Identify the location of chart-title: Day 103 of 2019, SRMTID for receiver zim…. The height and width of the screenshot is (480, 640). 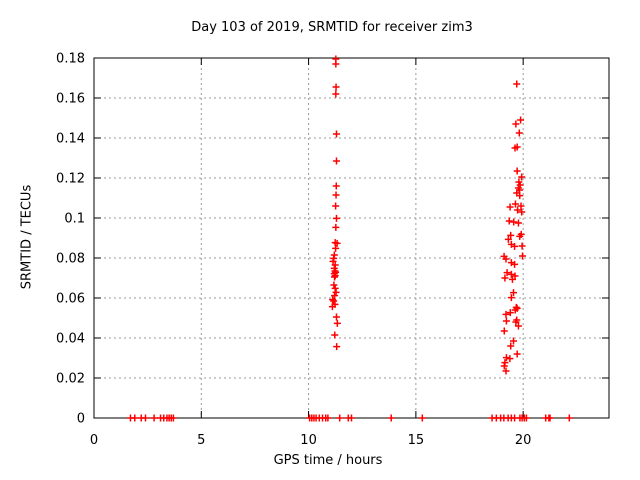
(332, 27).